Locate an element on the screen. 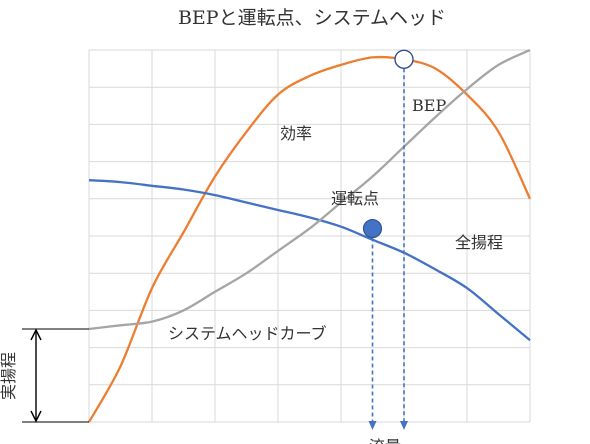  chart-title: BEPと運転点、システムヘッド is located at coordinates (312, 18).